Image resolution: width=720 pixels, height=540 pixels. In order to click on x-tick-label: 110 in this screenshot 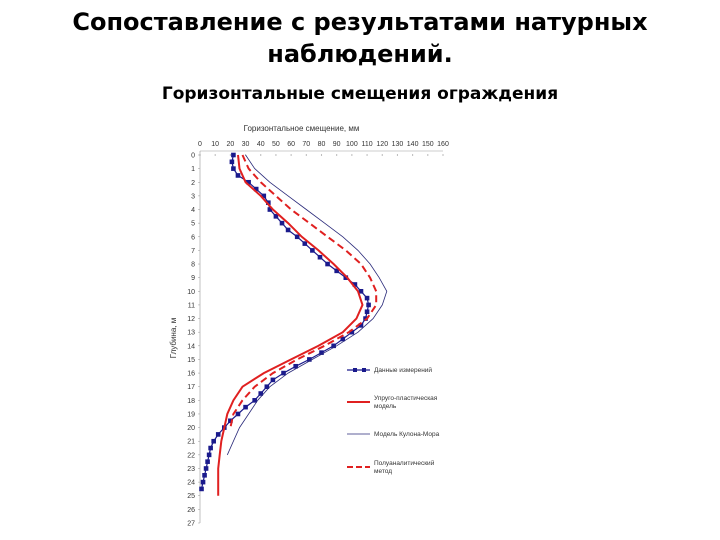, I will do `click(366, 144)`.